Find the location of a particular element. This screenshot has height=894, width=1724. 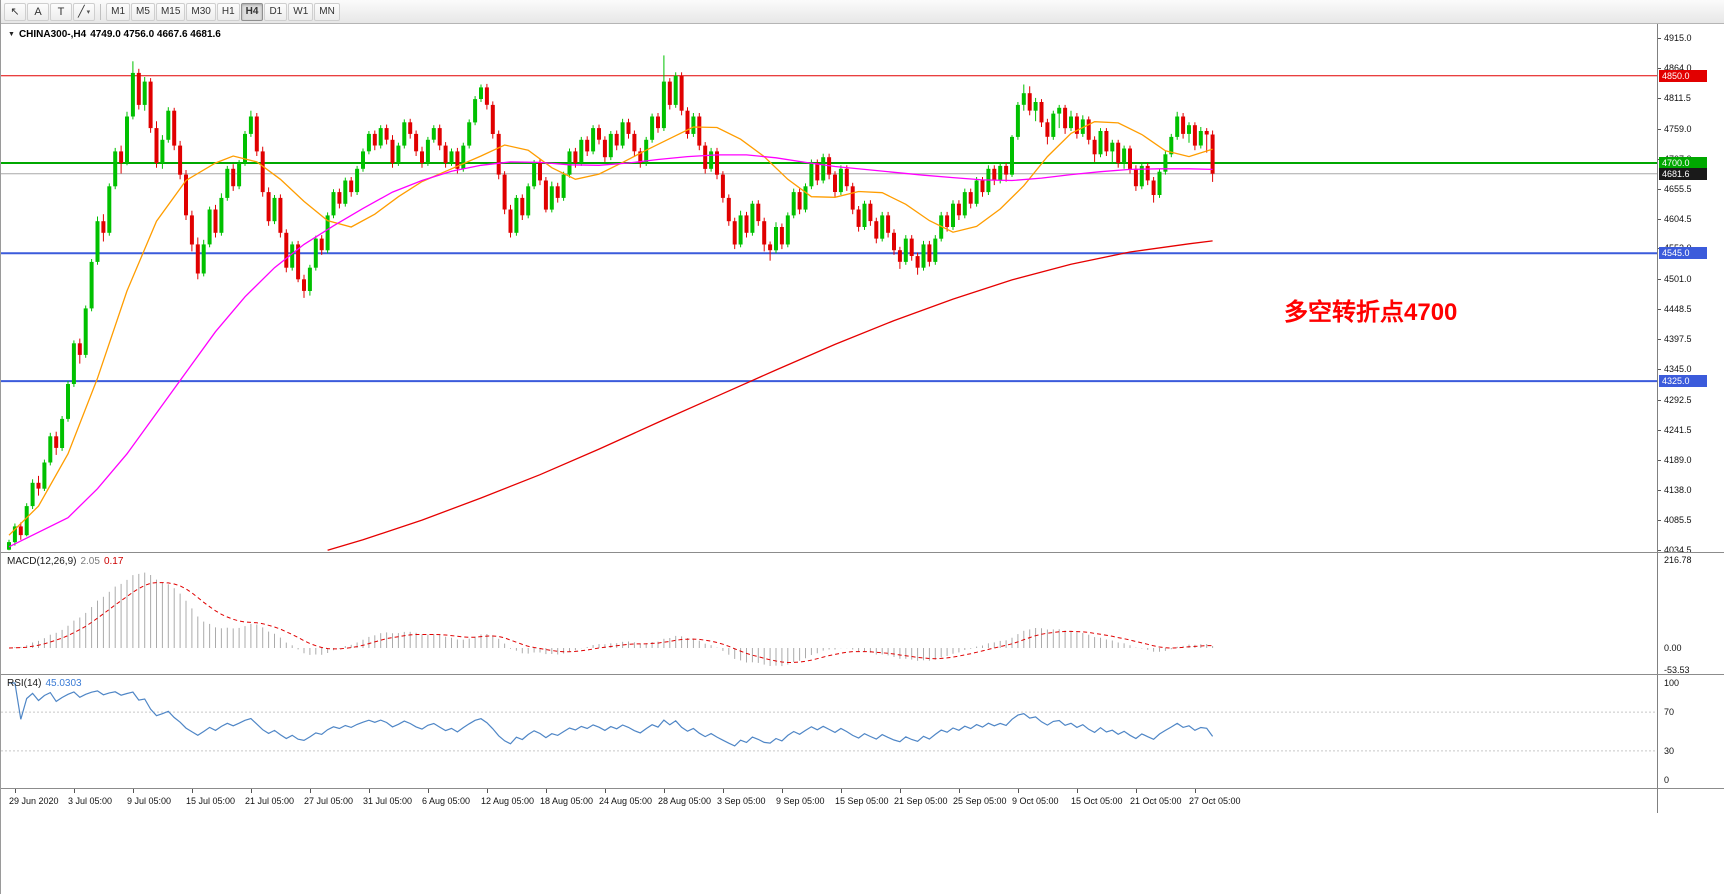

time-axis-label: 21 Oct 05:00 is located at coordinates (1156, 801).